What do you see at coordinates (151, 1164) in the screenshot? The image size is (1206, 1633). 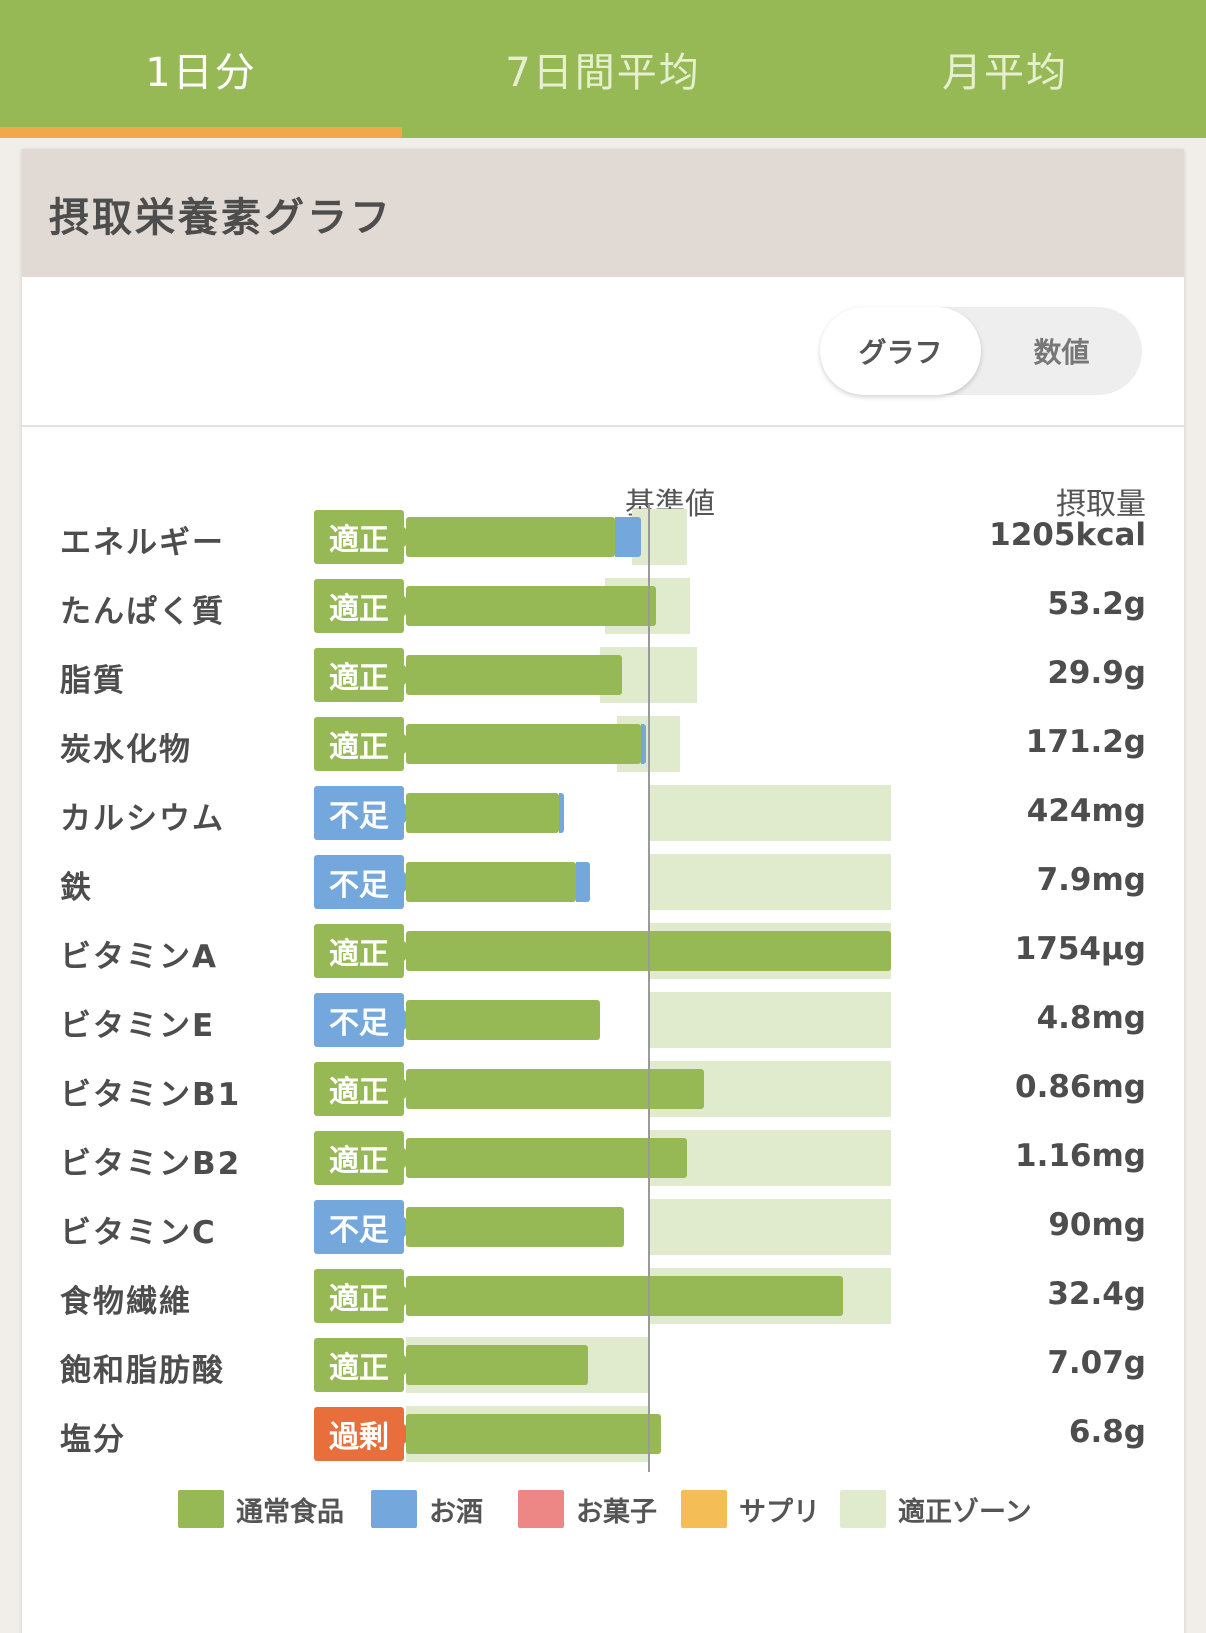 I see `nutrient-name: ビタミンB2` at bounding box center [151, 1164].